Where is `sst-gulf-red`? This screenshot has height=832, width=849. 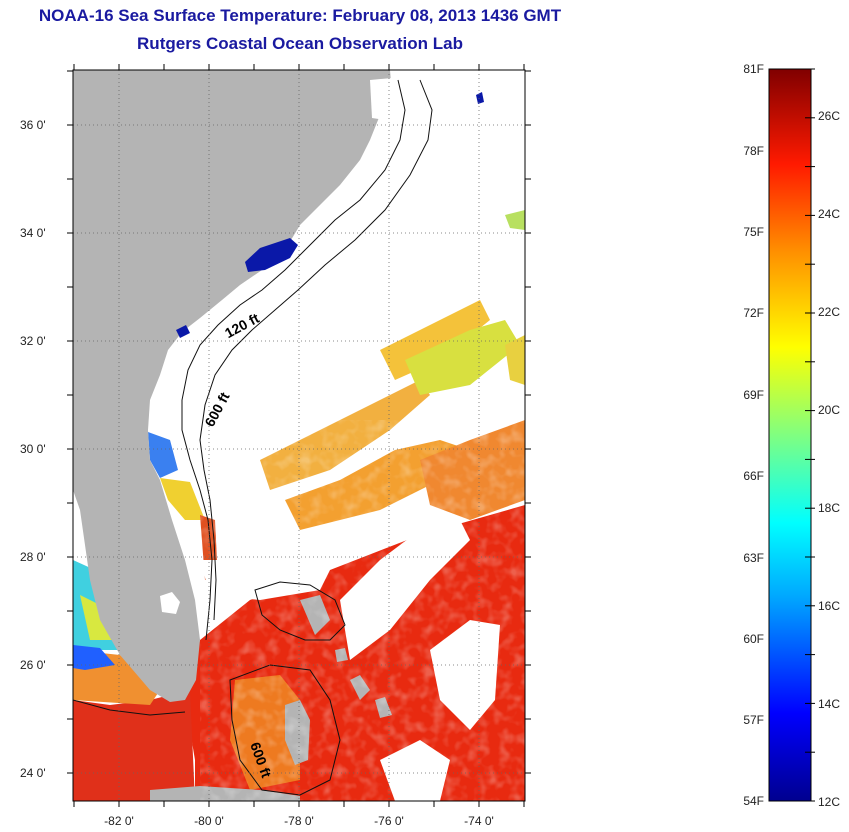 sst-gulf-red is located at coordinates (134, 745).